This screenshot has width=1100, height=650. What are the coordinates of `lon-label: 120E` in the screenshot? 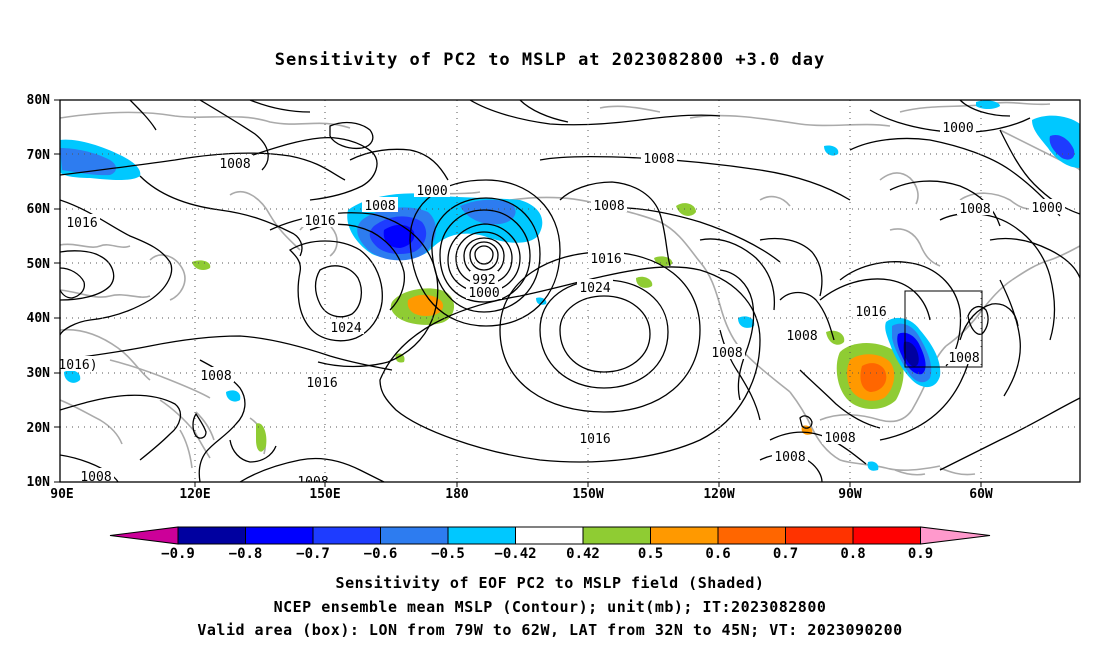 It's located at (194, 494).